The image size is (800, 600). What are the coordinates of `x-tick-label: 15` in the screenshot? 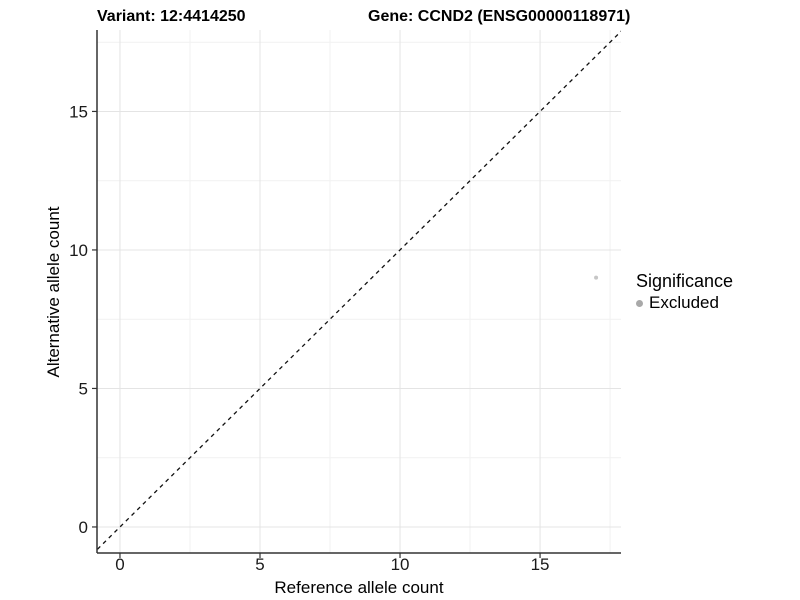 It's located at (540, 564).